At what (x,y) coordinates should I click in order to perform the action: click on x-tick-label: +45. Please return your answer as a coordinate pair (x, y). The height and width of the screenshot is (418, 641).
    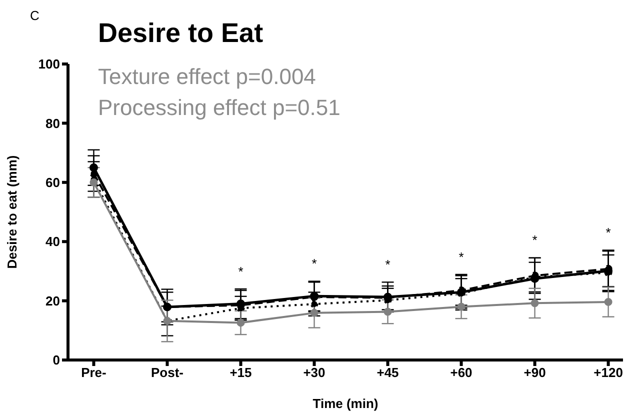
    Looking at the image, I should click on (387, 372).